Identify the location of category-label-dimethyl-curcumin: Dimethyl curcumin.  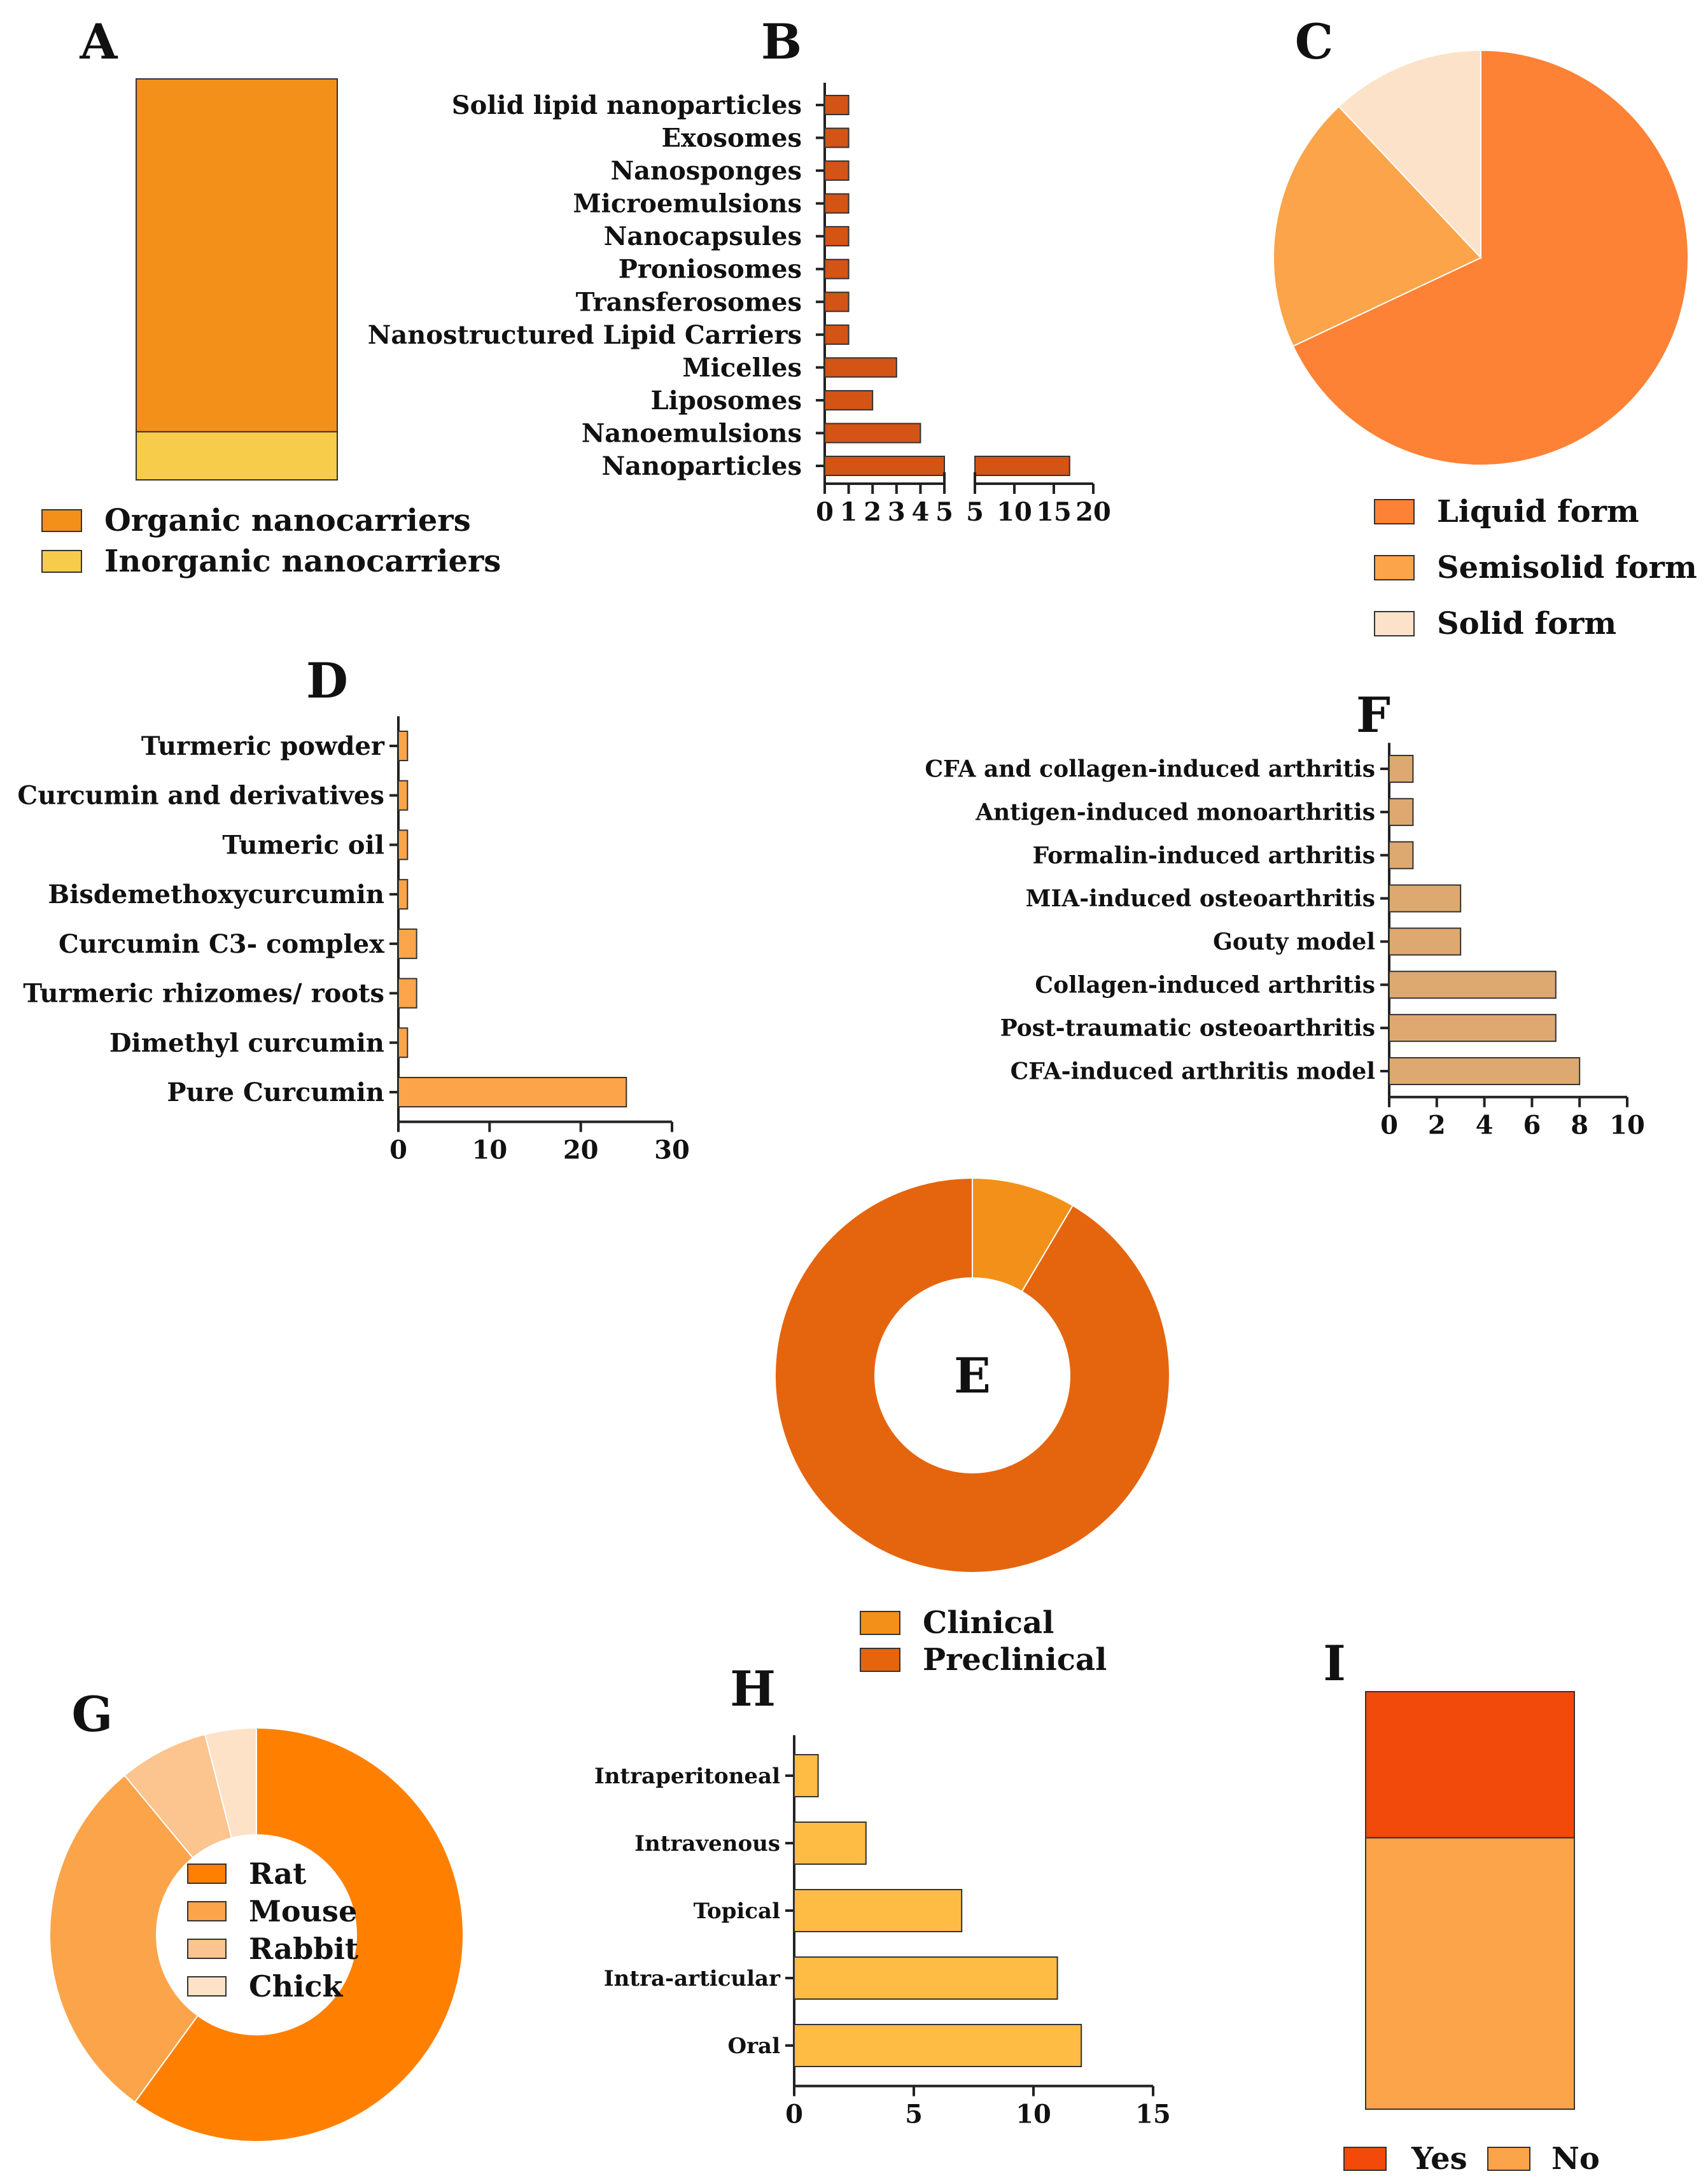
(246, 1043).